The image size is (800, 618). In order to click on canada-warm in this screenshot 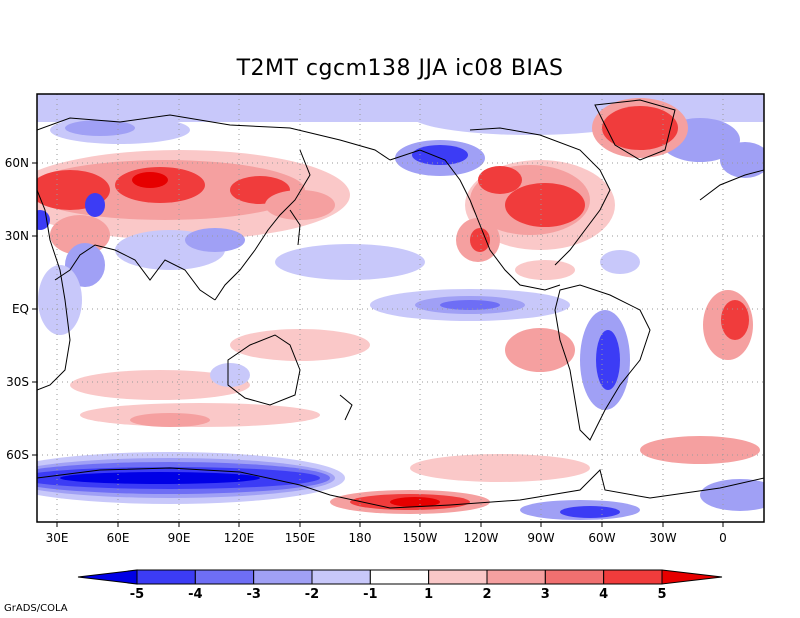, I will do `click(500, 180)`.